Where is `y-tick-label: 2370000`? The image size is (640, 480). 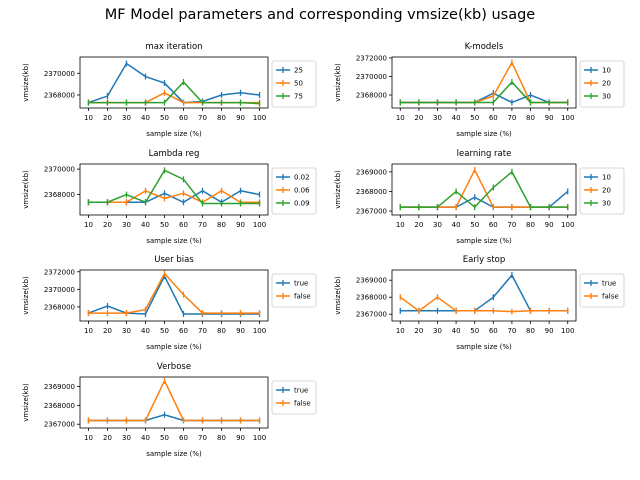
y-tick-label: 2370000 is located at coordinates (59, 170).